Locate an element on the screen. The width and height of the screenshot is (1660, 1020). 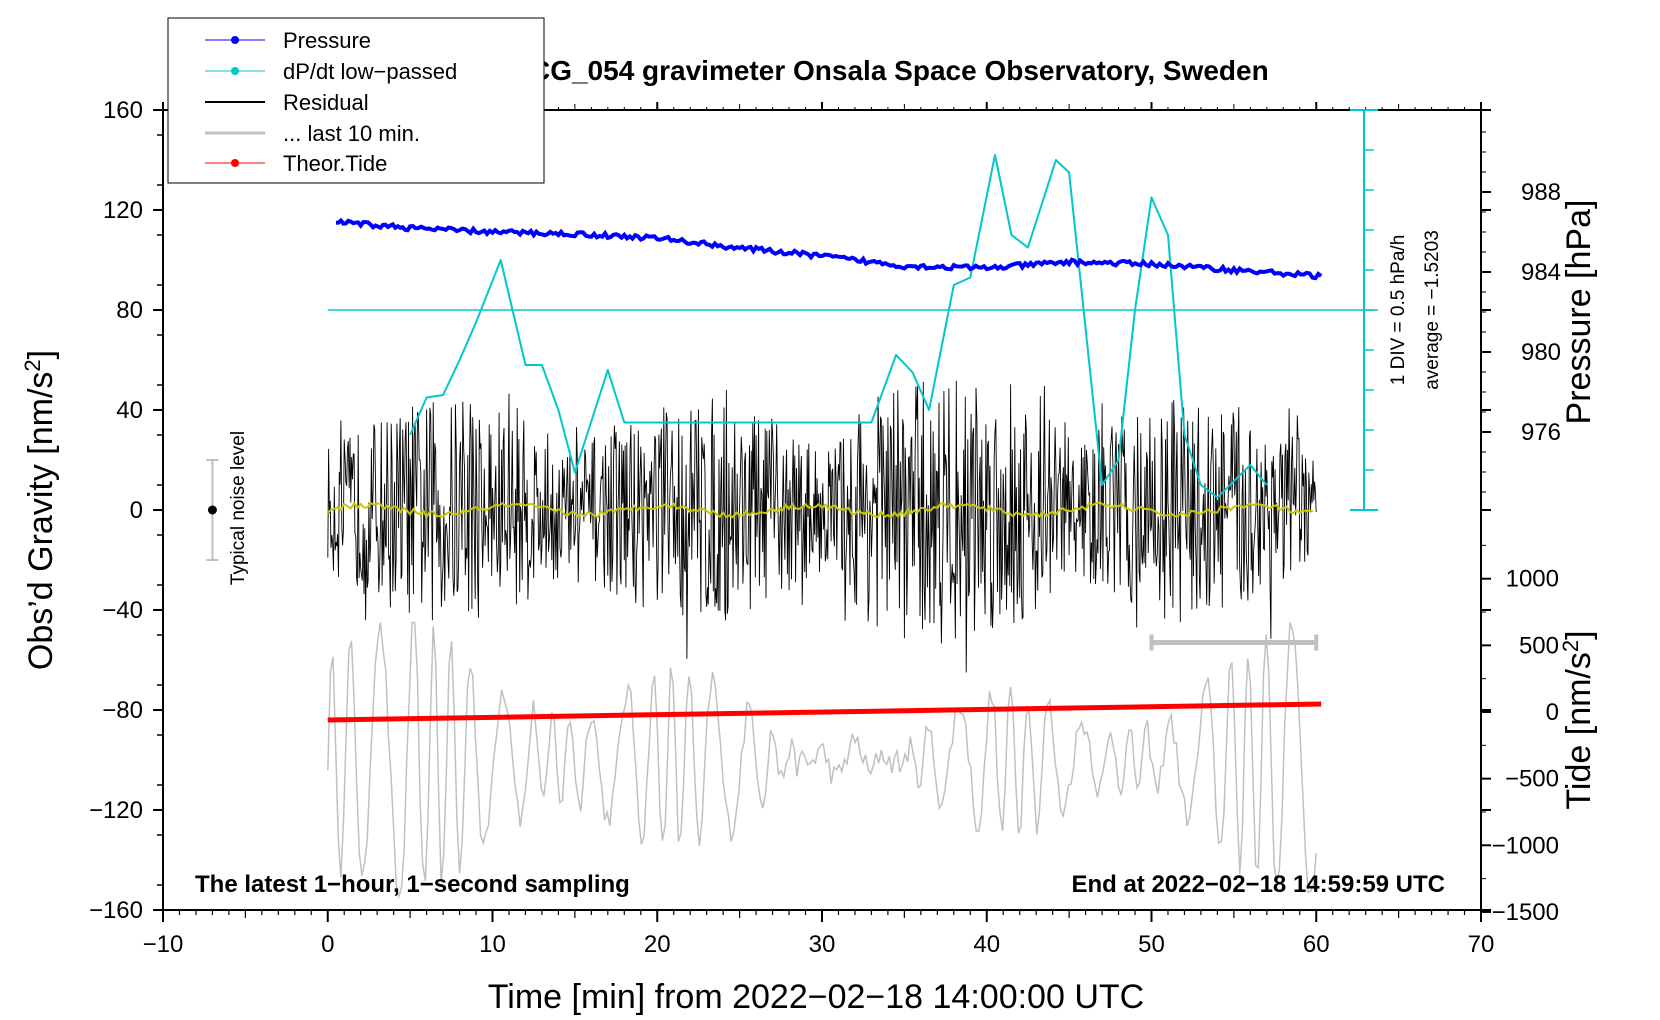
x-axis-label: Time [min] from 2022−02−18 14:00:00 UTC is located at coordinates (816, 997).